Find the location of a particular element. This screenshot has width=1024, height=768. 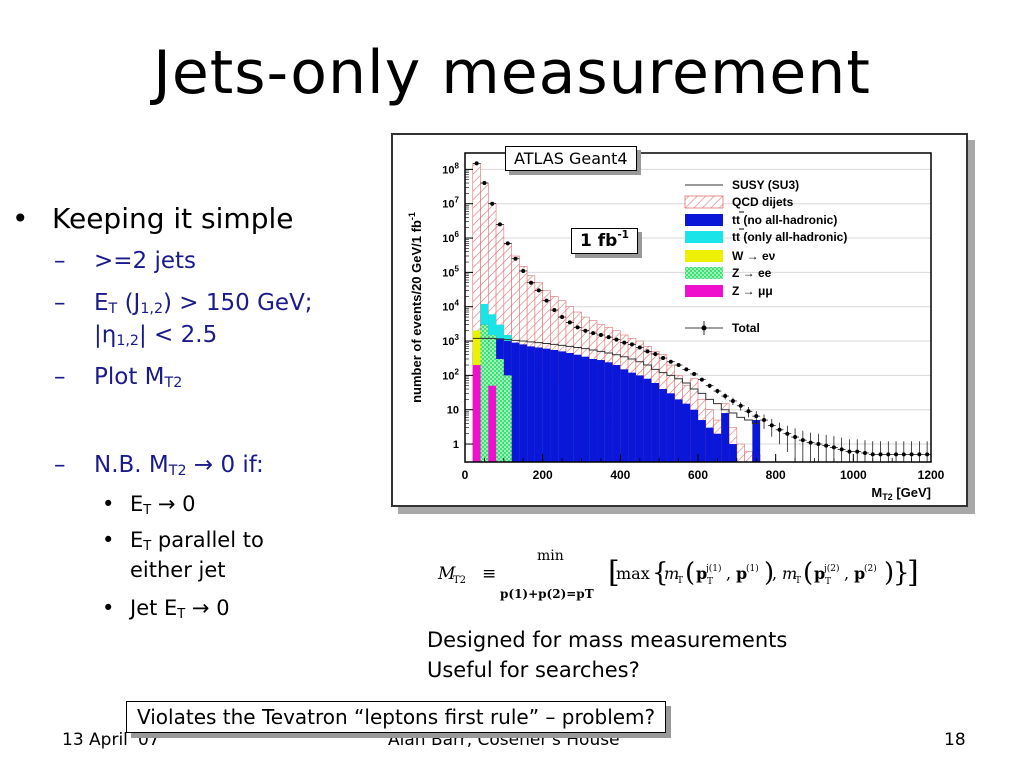

slide-title: Jets-only measurement is located at coordinates (512, 73).